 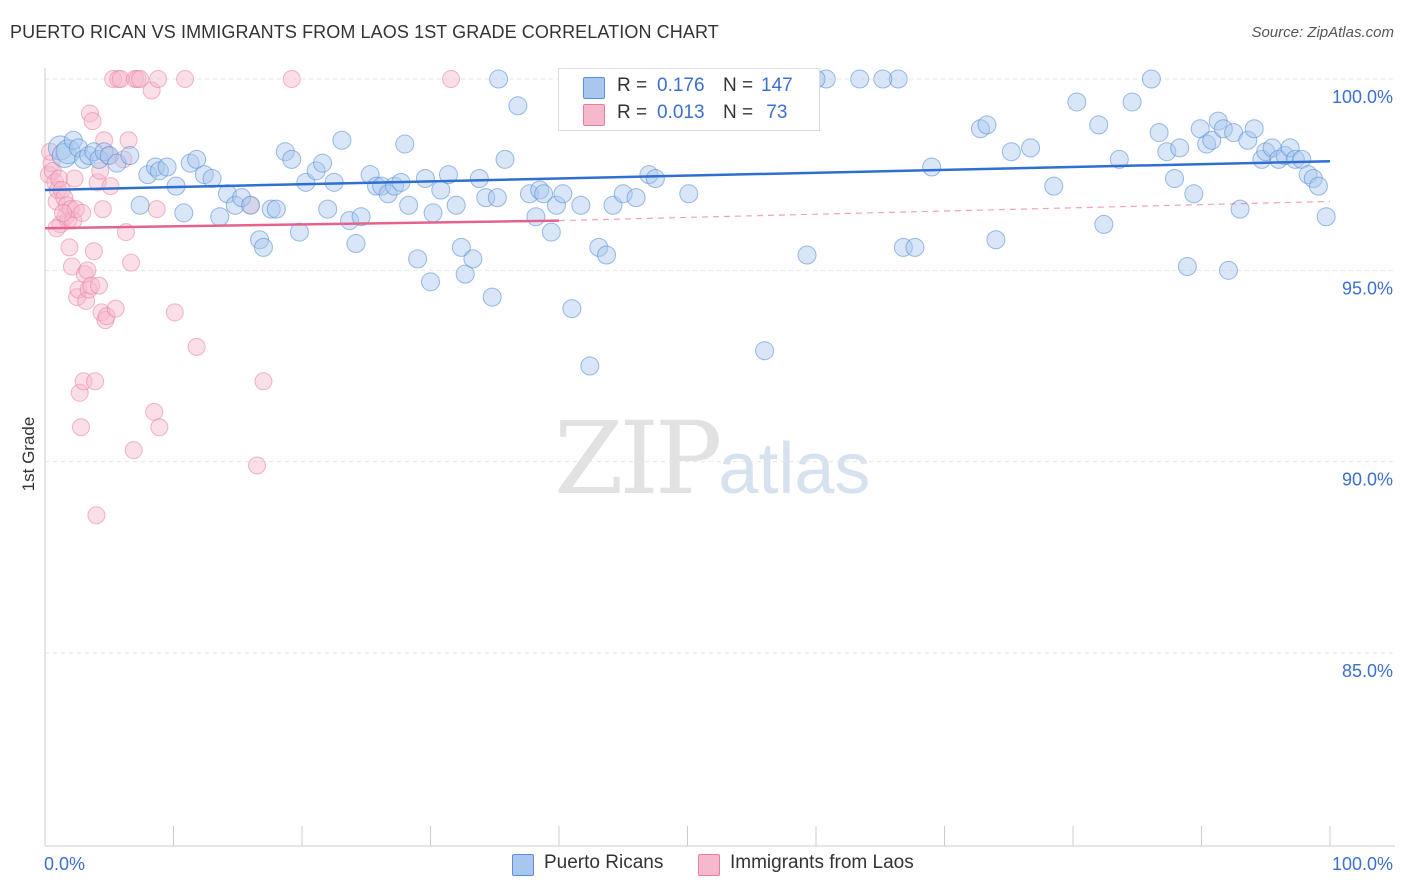 What do you see at coordinates (1367, 288) in the screenshot?
I see `y-tick-label: 95.0%` at bounding box center [1367, 288].